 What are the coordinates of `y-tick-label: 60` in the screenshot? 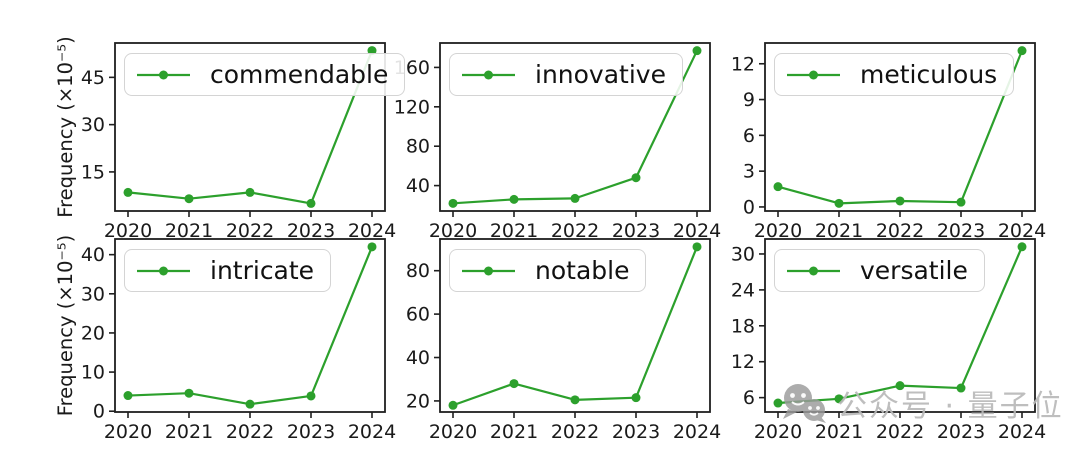 It's located at (418, 315).